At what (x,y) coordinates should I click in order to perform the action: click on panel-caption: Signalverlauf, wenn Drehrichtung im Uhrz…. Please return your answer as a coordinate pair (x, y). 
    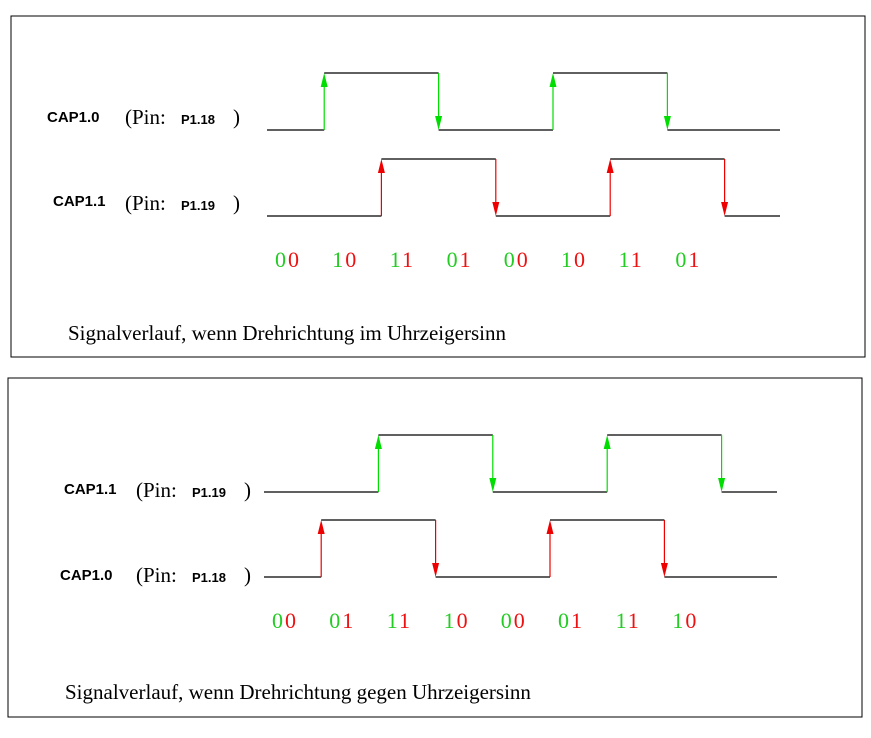
    Looking at the image, I should click on (287, 333).